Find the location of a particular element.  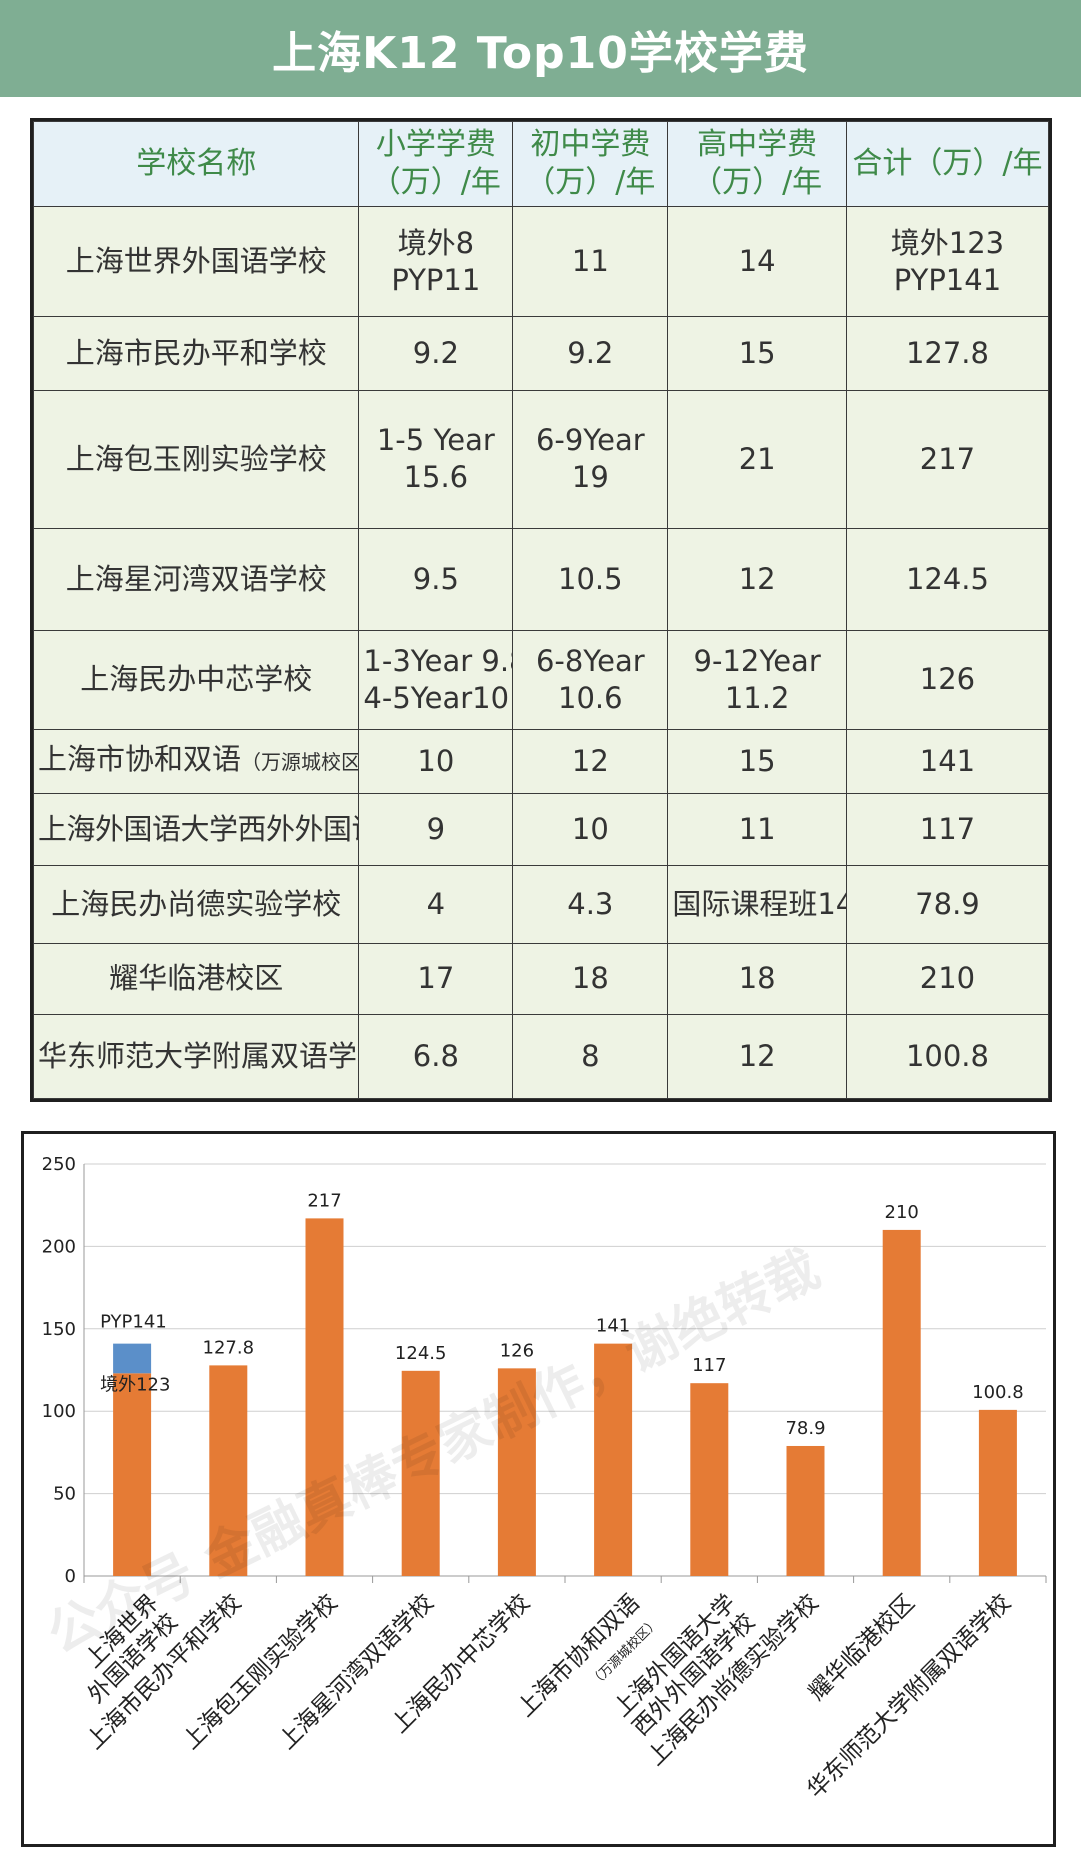

school-name: 上海包玉刚实验学校 is located at coordinates (196, 458).